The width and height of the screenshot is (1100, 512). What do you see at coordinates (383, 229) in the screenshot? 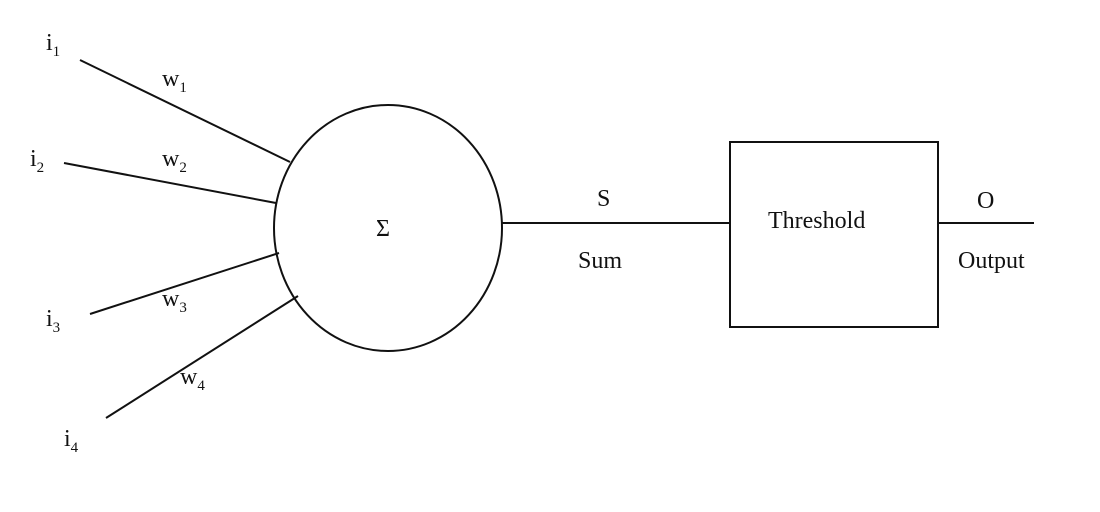
I see `summation-symbol: Σ` at bounding box center [383, 229].